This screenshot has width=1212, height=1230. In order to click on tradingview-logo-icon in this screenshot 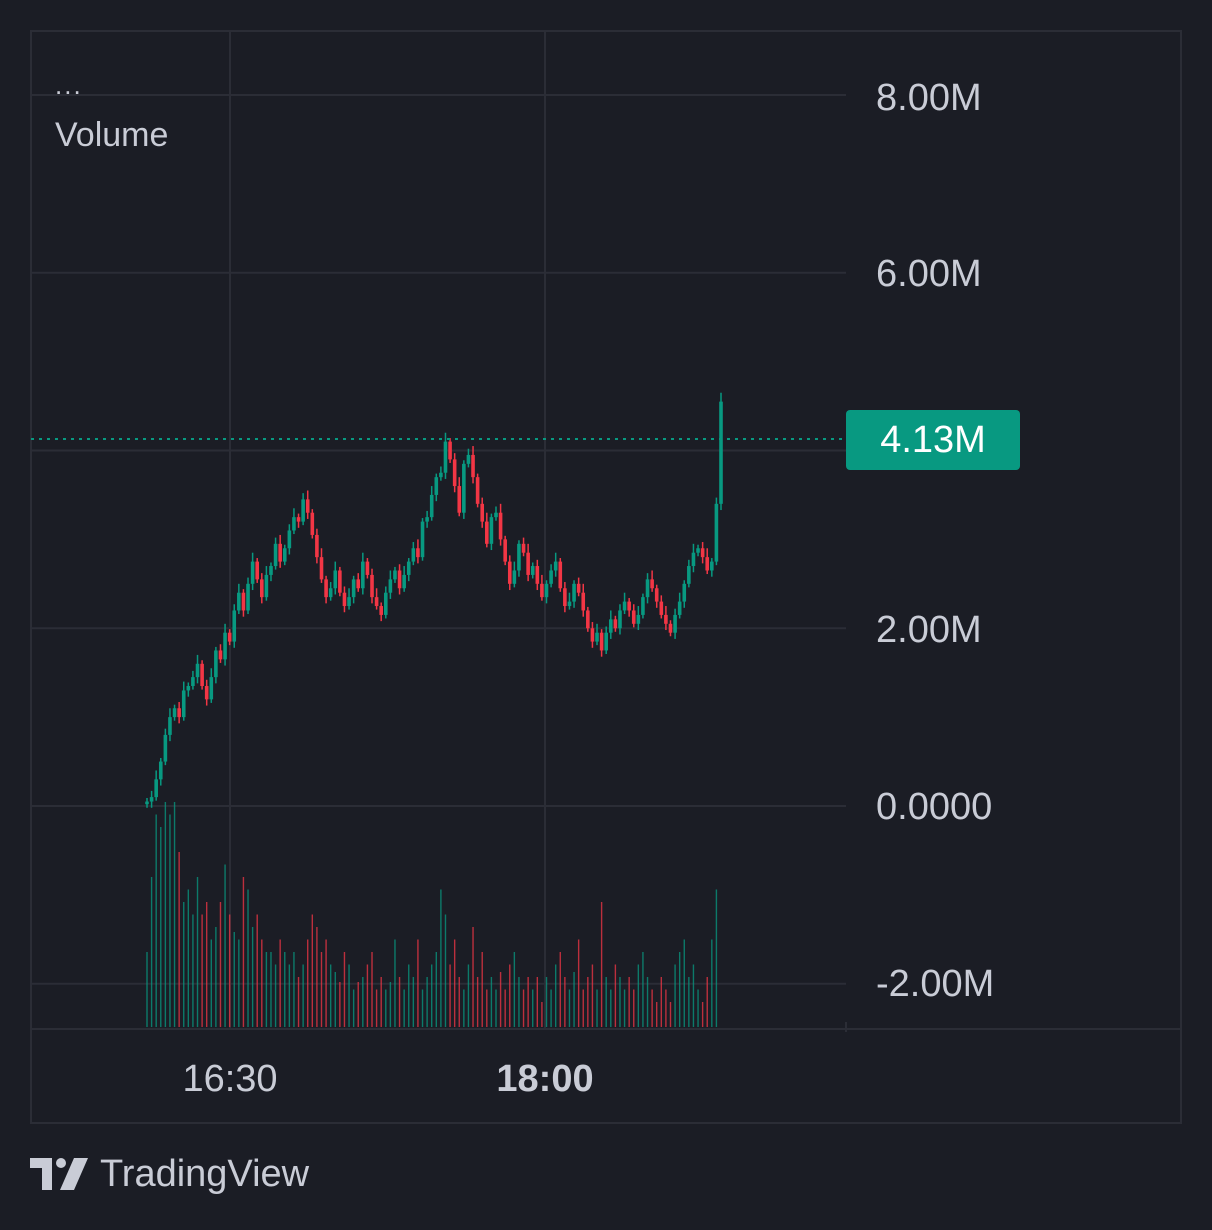, I will do `click(59, 1174)`.